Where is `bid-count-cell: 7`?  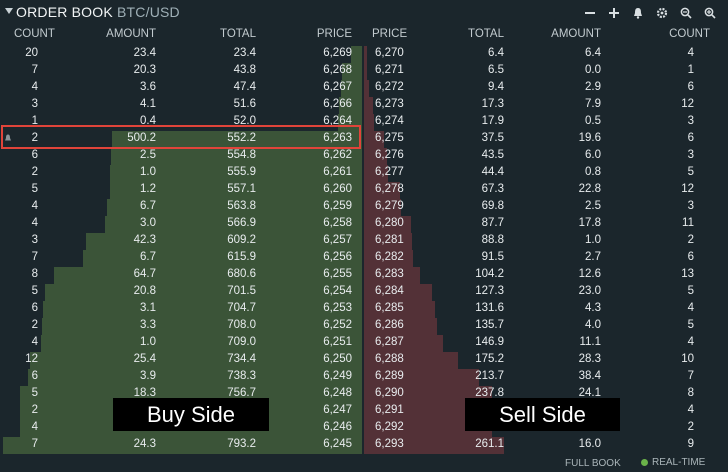
bid-count-cell: 7 is located at coordinates (34, 444).